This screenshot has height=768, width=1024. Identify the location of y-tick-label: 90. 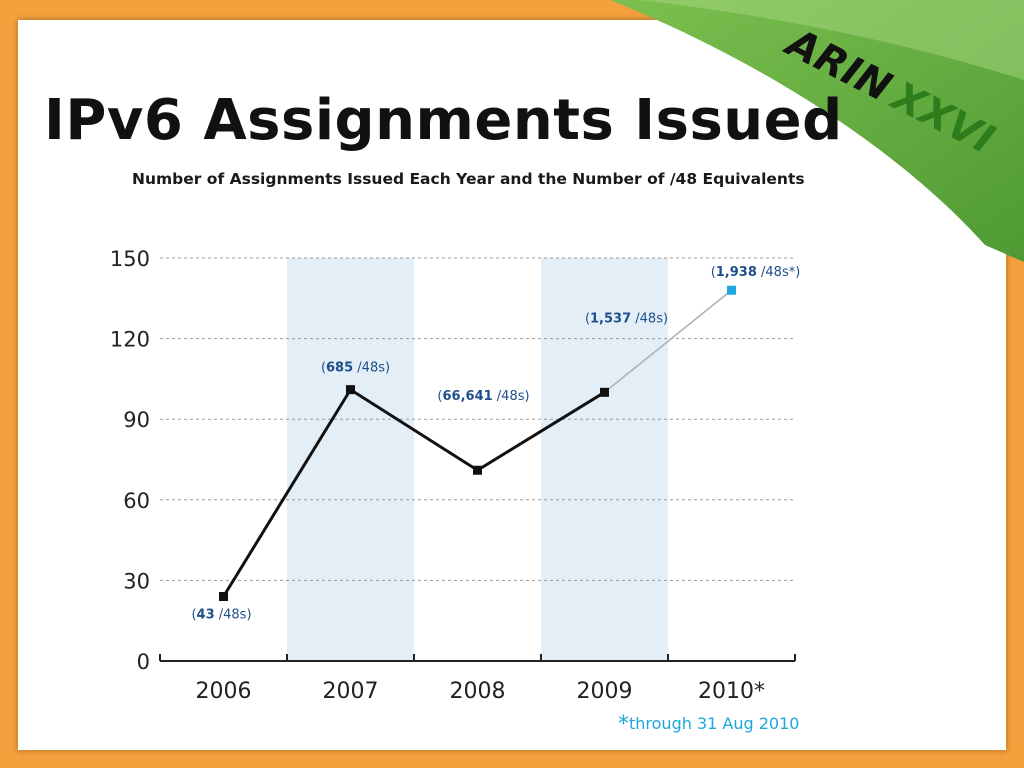
(136, 420).